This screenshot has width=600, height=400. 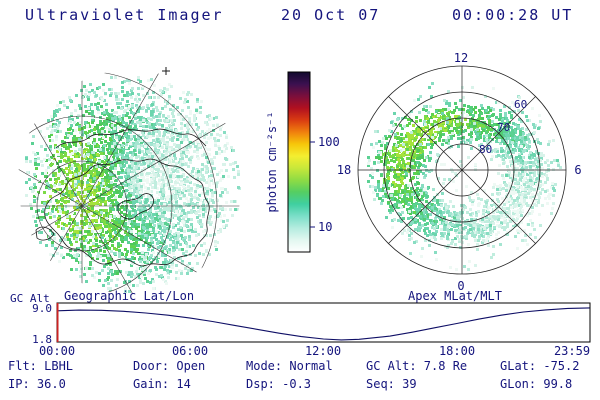 What do you see at coordinates (278, 384) in the screenshot?
I see `status-dsp: Dsp: -0.3` at bounding box center [278, 384].